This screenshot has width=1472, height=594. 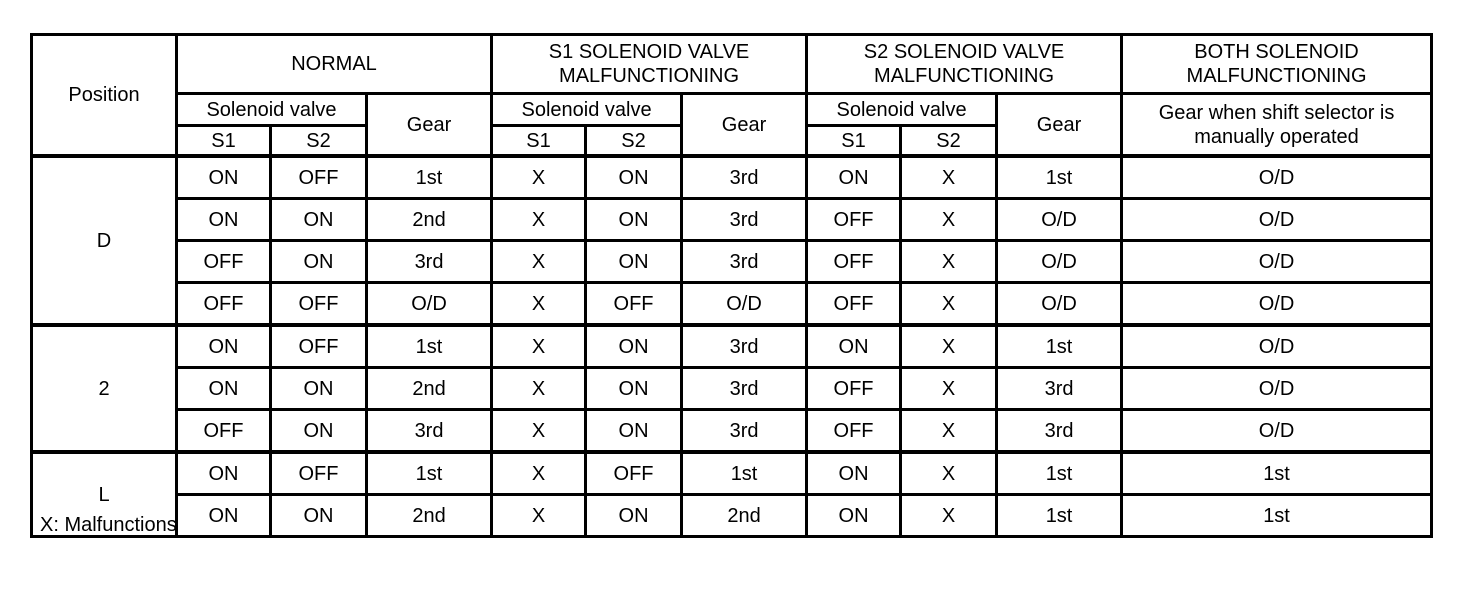 I want to click on subheader-s2-s1mal: S2, so click(x=634, y=141).